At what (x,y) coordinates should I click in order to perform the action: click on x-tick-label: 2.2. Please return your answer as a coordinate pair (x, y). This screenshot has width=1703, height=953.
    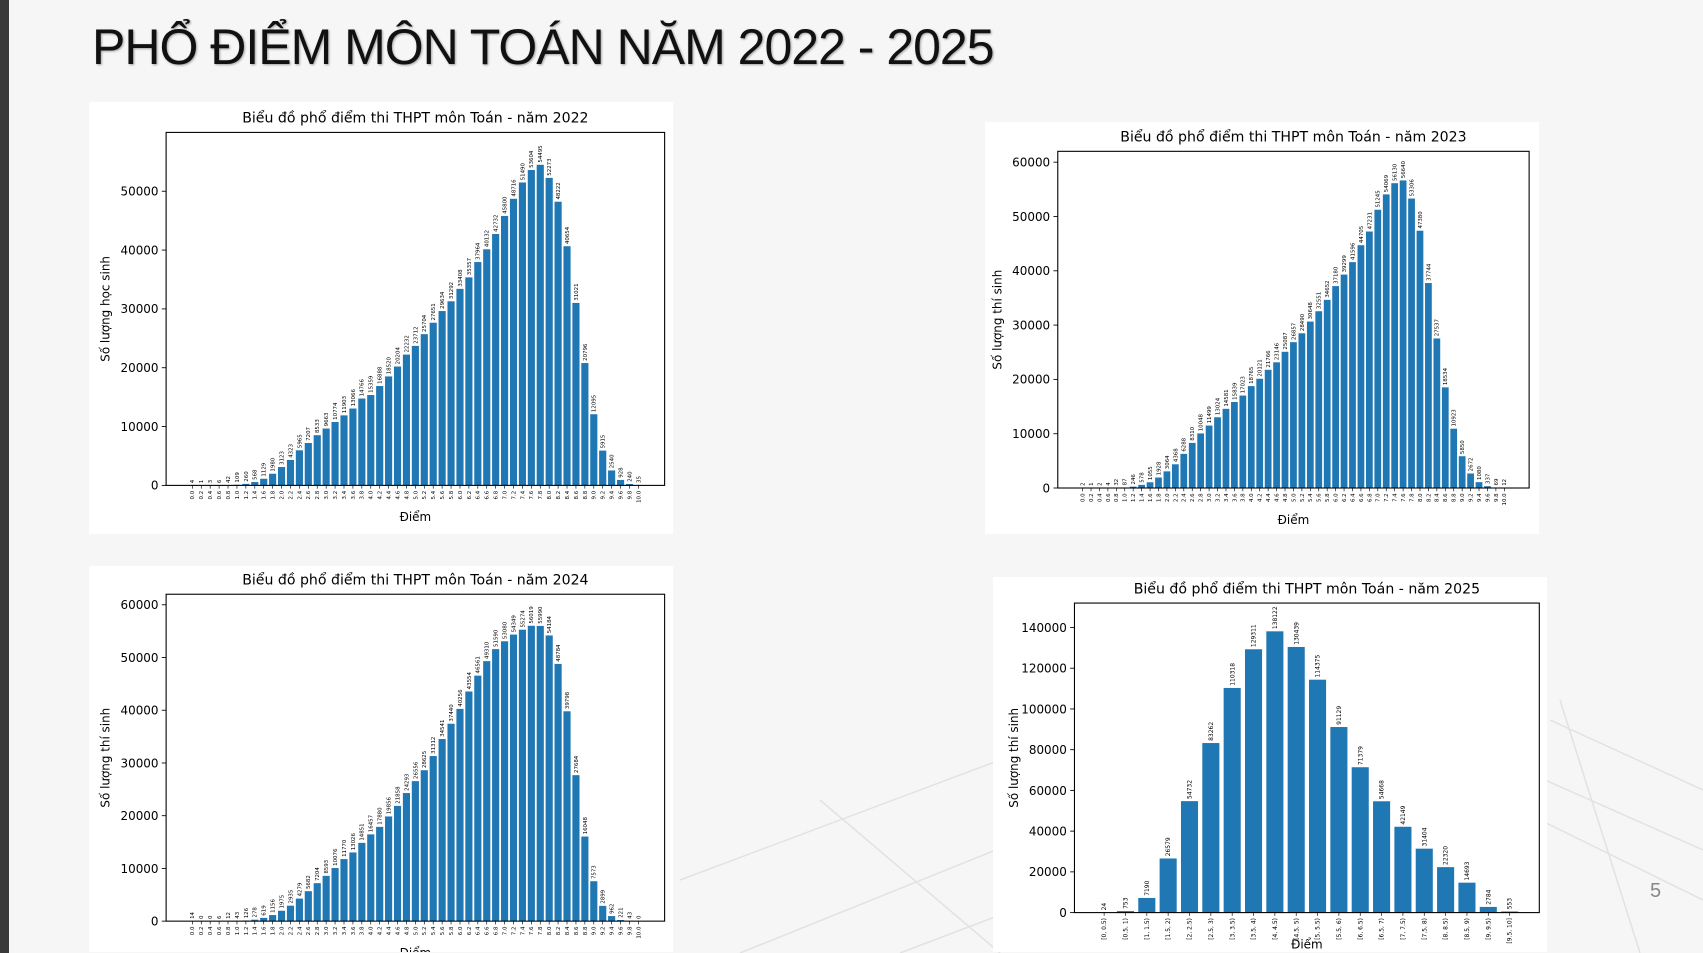
    Looking at the image, I should click on (291, 495).